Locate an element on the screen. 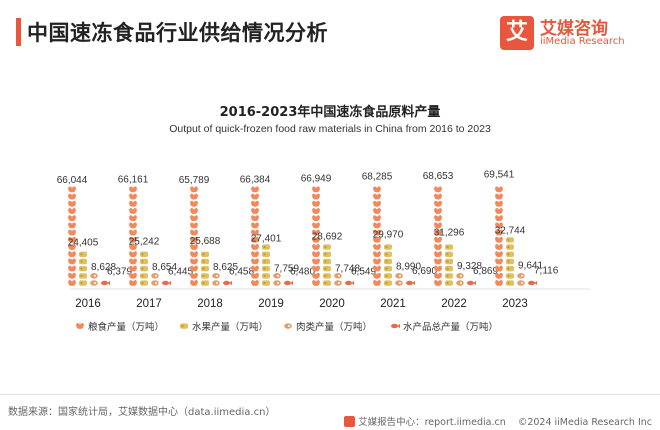 Image resolution: width=660 pixels, height=430 pixels. logo-name-cn: 艾媒咨询 is located at coordinates (574, 29).